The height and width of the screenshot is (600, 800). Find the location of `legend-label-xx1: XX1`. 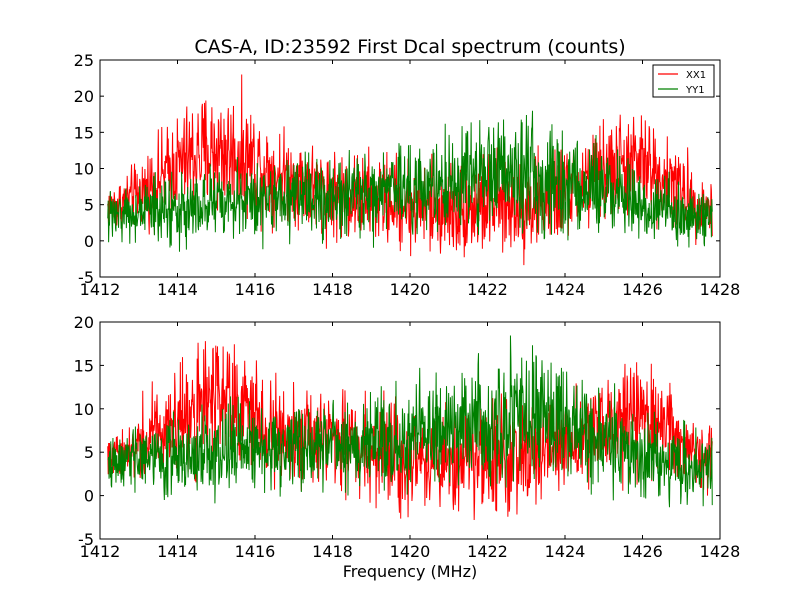

legend-label-xx1: XX1 is located at coordinates (696, 75).